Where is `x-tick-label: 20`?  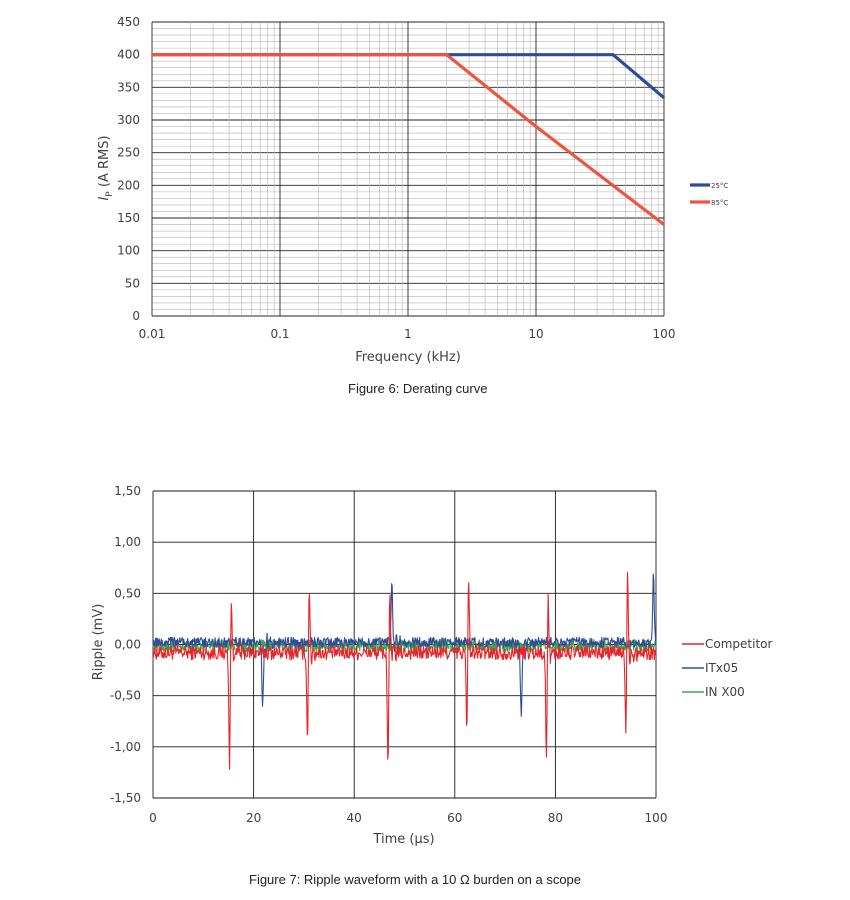 x-tick-label: 20 is located at coordinates (253, 818).